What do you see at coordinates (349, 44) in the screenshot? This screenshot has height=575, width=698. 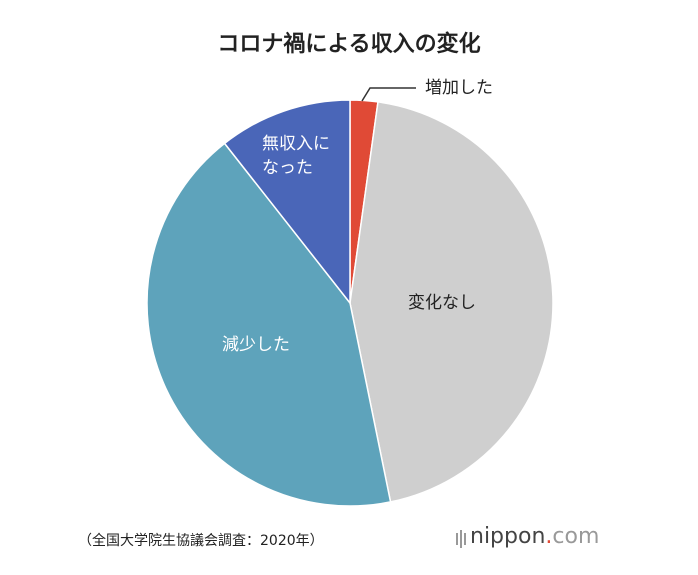 I see `chart-title: コロナ禍による収入の変化` at bounding box center [349, 44].